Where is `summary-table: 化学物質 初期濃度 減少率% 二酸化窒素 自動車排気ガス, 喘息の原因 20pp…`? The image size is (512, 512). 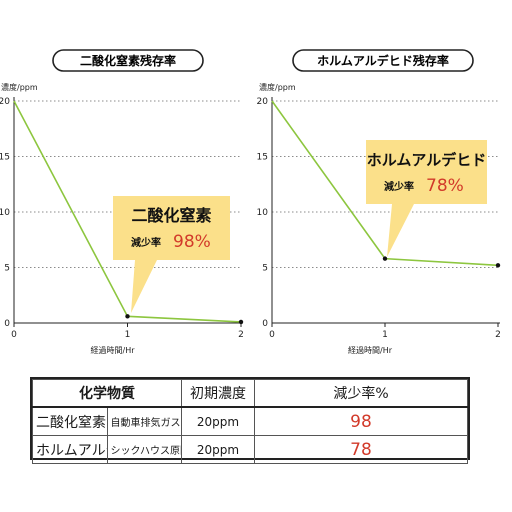 summary-table: 化学物質 初期濃度 減少率% 二酸化窒素 自動車排気ガス, 喘息の原因 20pp… is located at coordinates (250, 420).